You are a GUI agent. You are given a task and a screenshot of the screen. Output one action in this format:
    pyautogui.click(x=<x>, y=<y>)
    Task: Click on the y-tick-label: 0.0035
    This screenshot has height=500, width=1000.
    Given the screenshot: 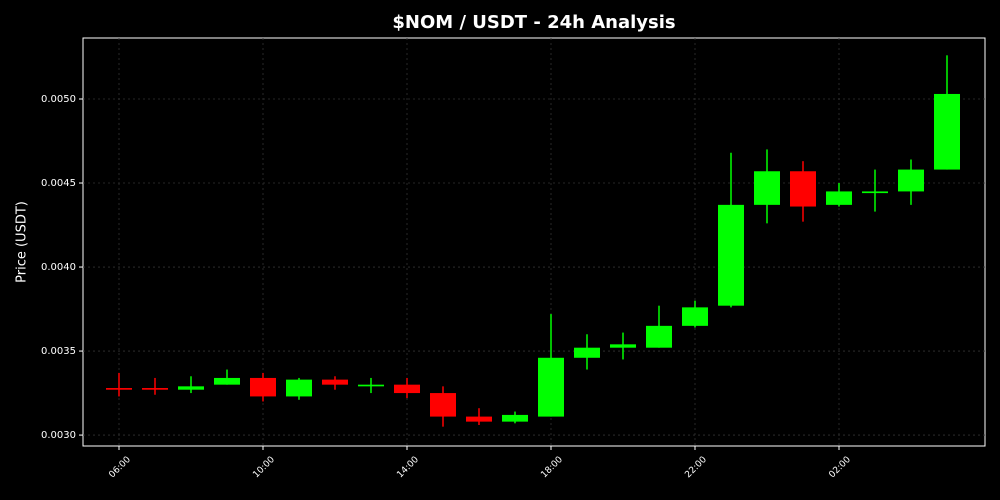 What is the action you would take?
    pyautogui.click(x=58, y=351)
    